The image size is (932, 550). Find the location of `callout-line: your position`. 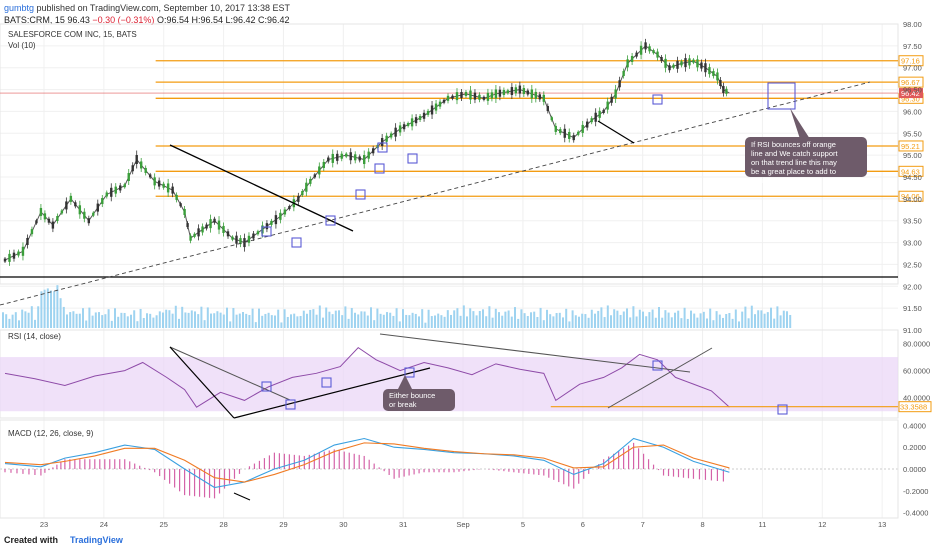

callout-line: your position is located at coordinates (772, 180).